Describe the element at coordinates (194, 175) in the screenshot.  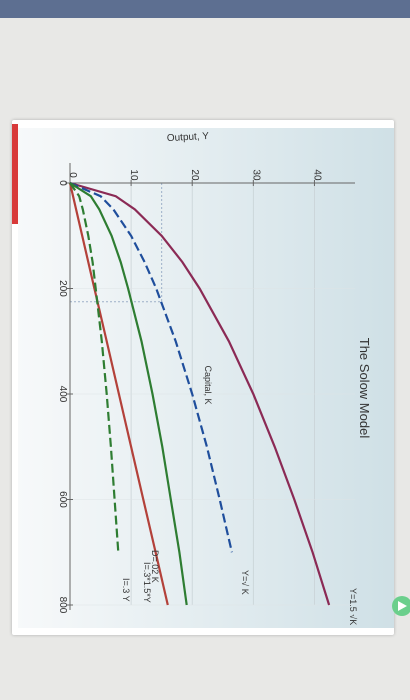
I see `output-tick-label: 20` at that location.